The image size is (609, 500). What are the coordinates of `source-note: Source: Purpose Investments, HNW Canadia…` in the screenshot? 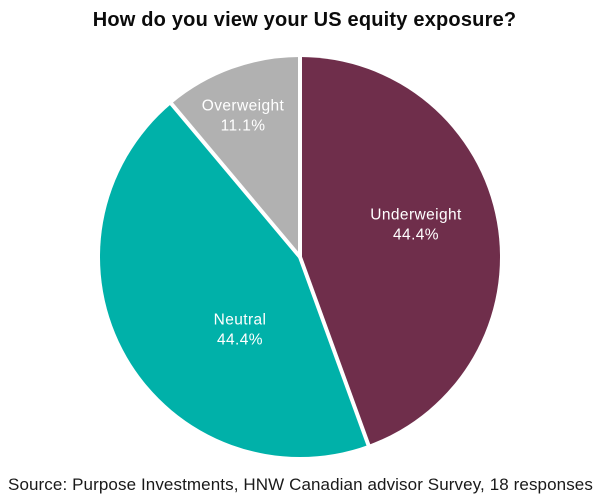 It's located at (300, 484).